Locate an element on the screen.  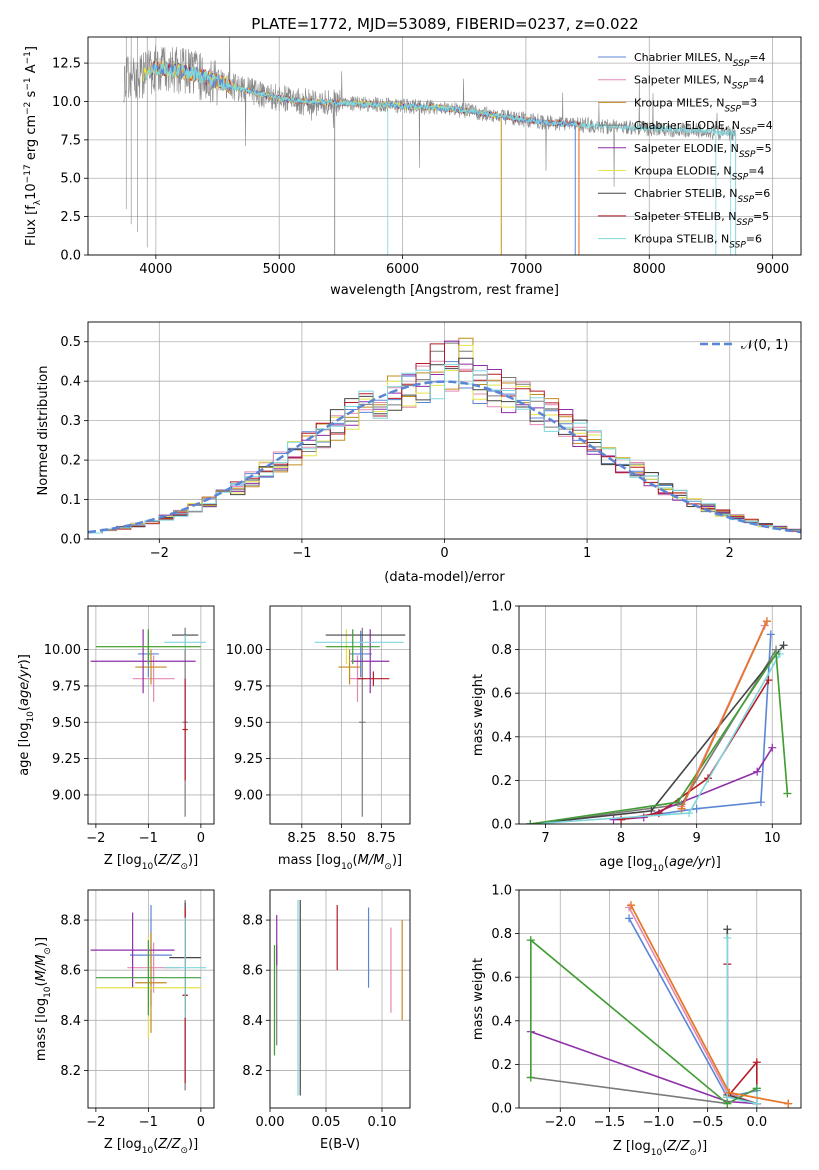
age_vs_mass-plot-area is located at coordinates (360, 722).